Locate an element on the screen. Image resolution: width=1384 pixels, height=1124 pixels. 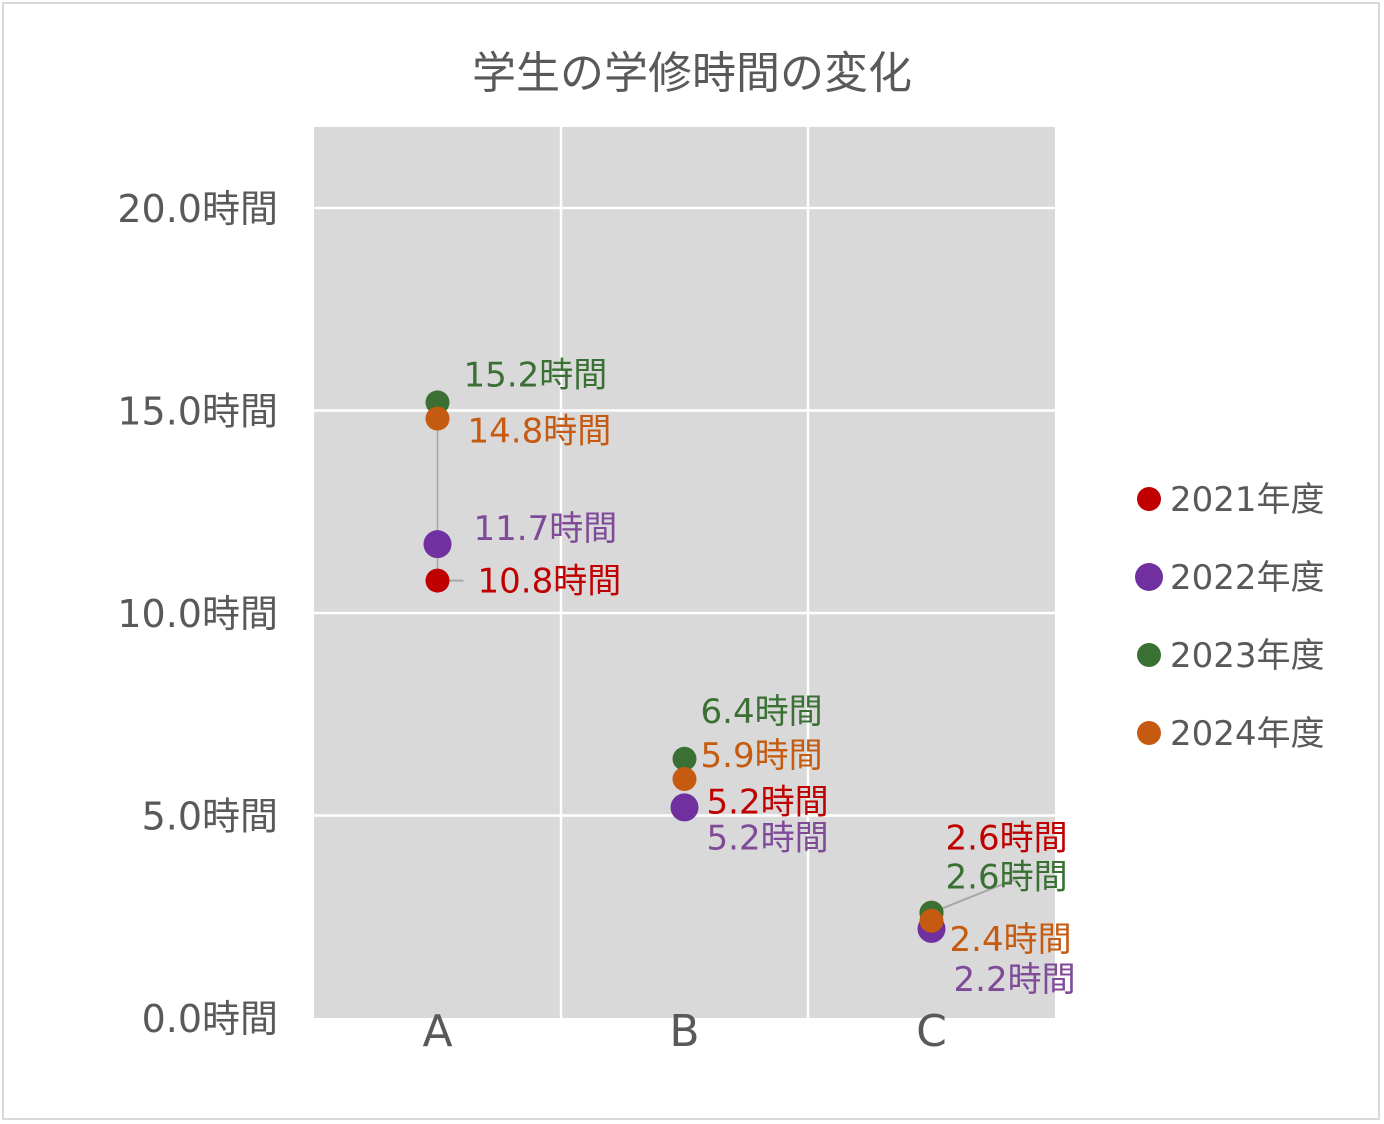
data-label: 5.9時間 is located at coordinates (762, 756).